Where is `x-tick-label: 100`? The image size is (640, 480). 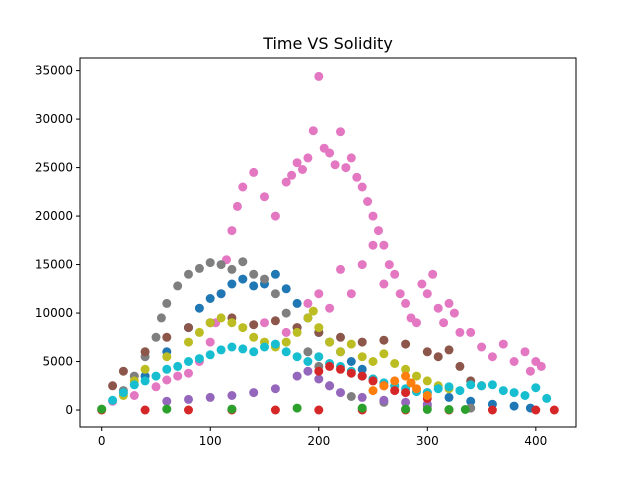 x-tick-label: 100 is located at coordinates (210, 441).